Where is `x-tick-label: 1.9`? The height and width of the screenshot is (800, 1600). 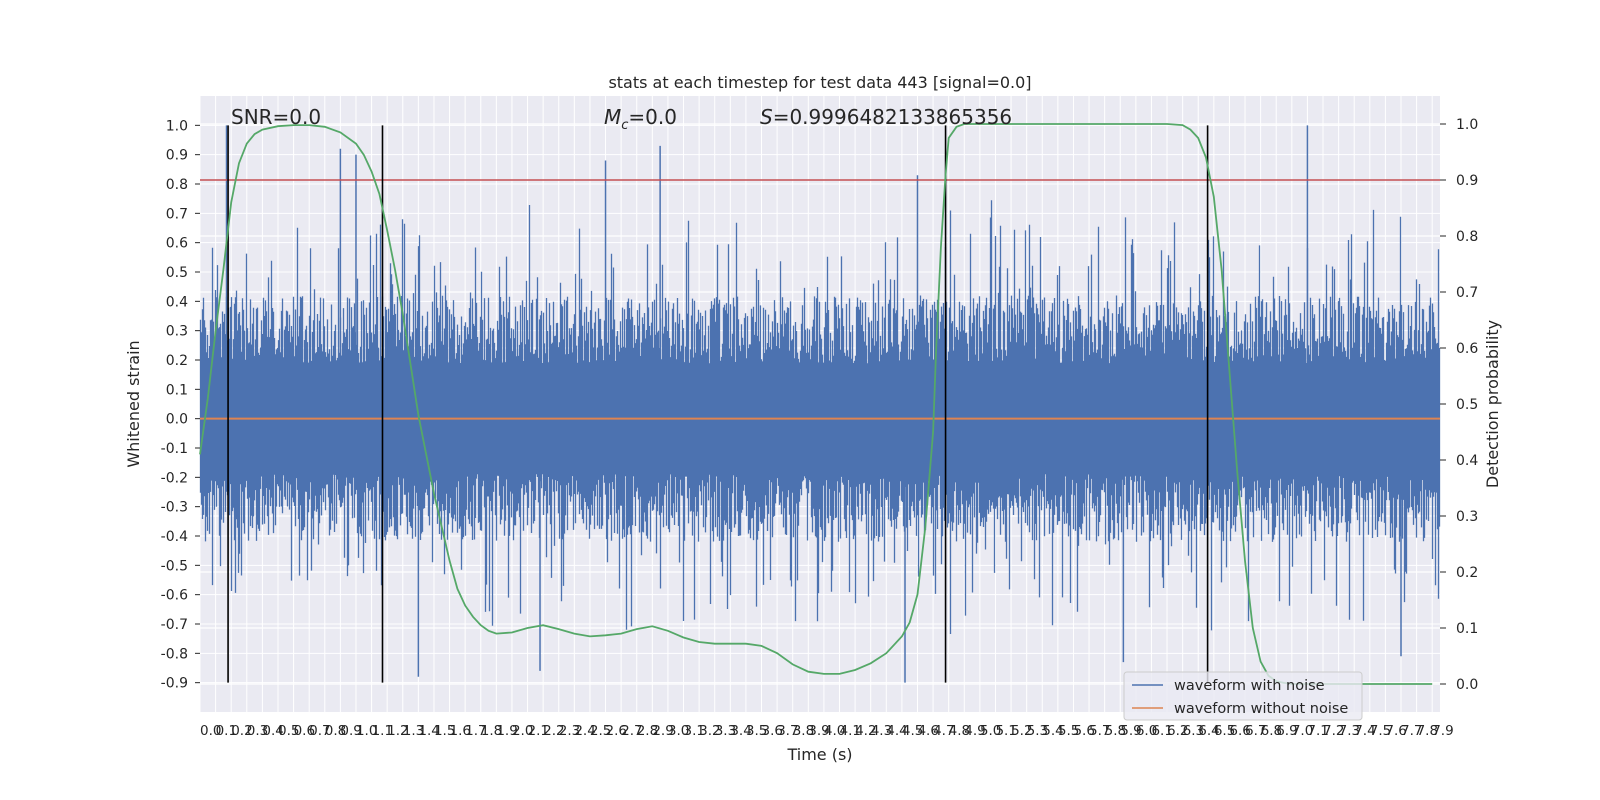
x-tick-label: 1.9 is located at coordinates (506, 731).